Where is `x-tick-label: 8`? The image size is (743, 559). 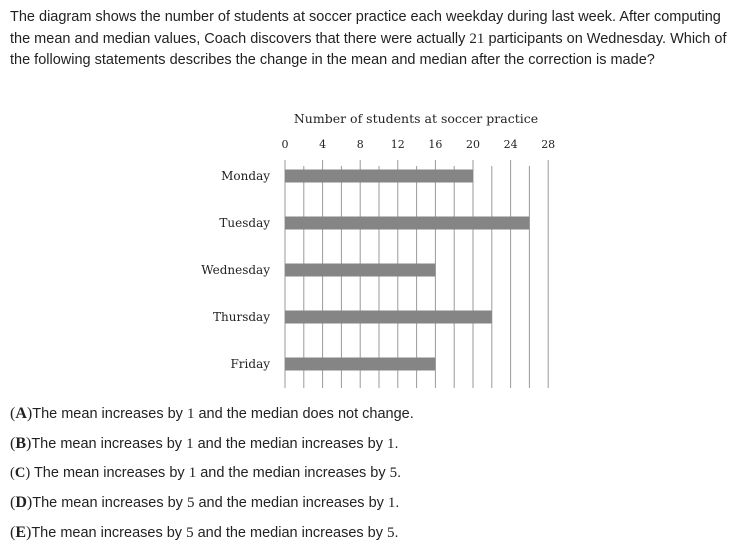 x-tick-label: 8 is located at coordinates (360, 144).